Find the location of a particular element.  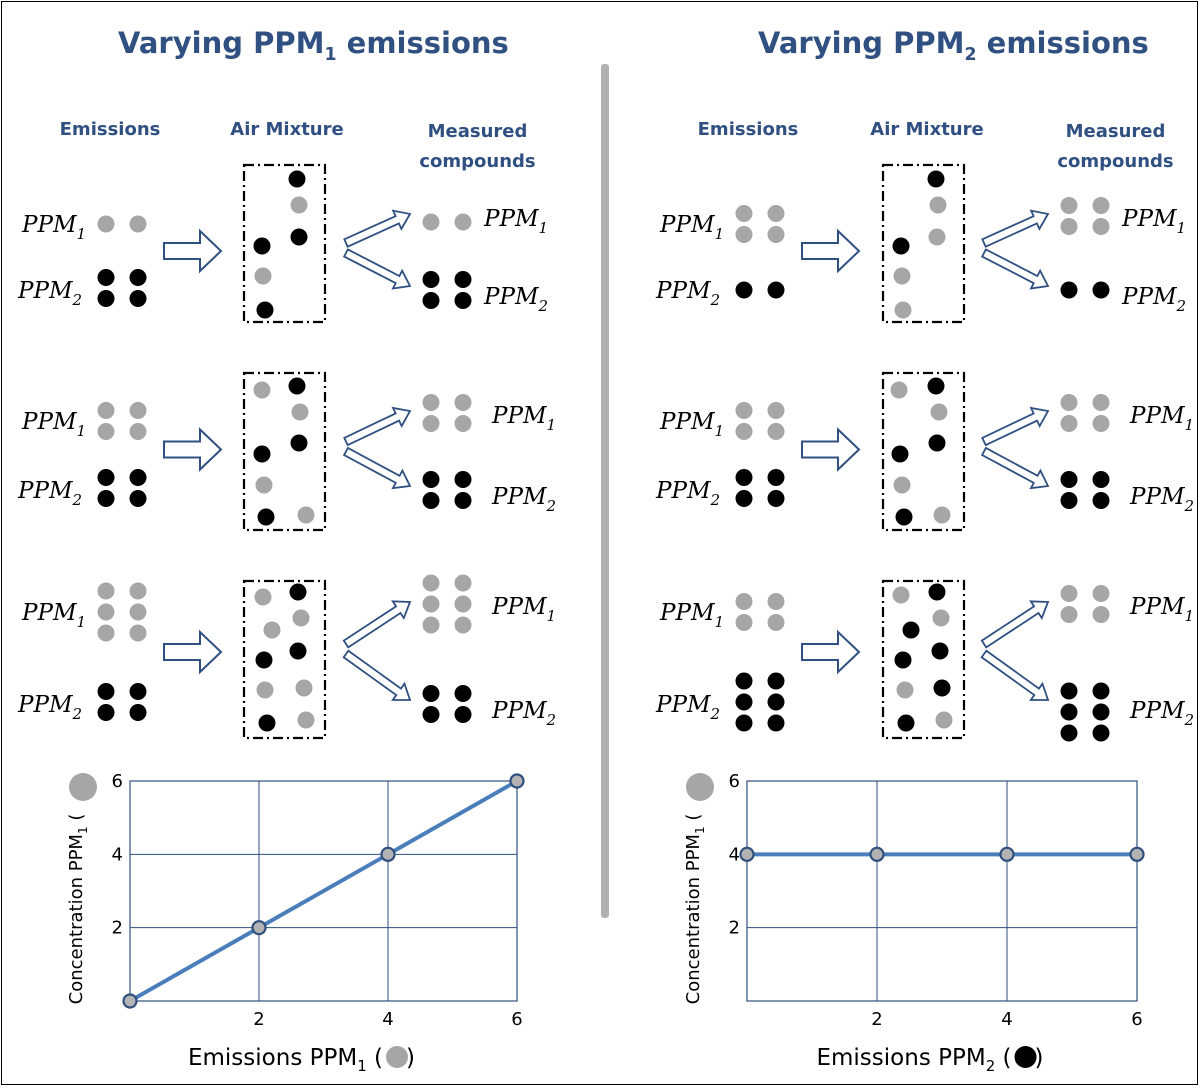

right-scenario-1-emission-ppm2-label: PPM2 is located at coordinates (687, 293).